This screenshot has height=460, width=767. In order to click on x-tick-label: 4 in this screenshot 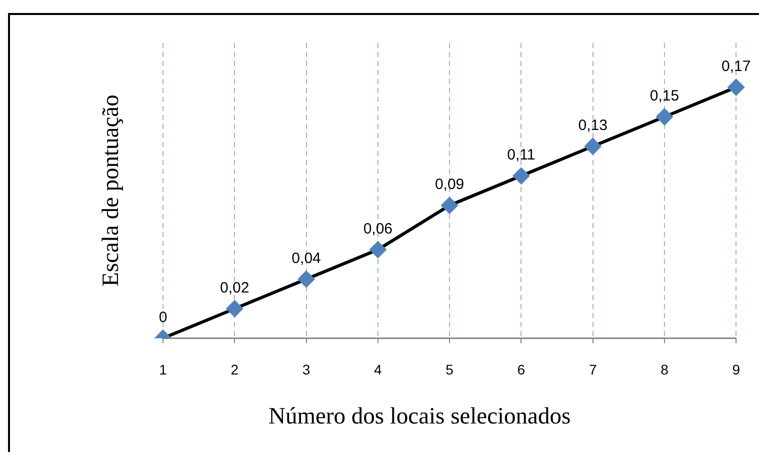, I will do `click(378, 369)`.